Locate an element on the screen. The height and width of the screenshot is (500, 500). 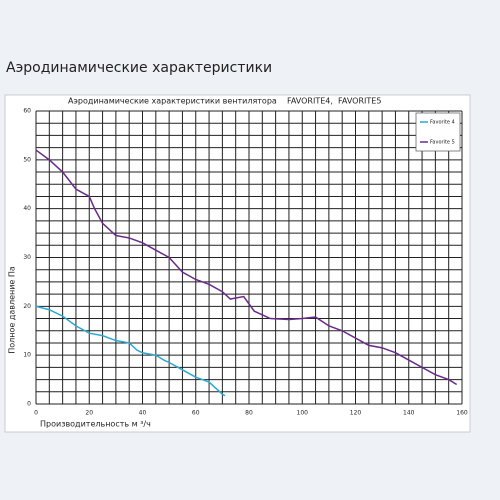
x-tick-label: 100 is located at coordinates (303, 413).